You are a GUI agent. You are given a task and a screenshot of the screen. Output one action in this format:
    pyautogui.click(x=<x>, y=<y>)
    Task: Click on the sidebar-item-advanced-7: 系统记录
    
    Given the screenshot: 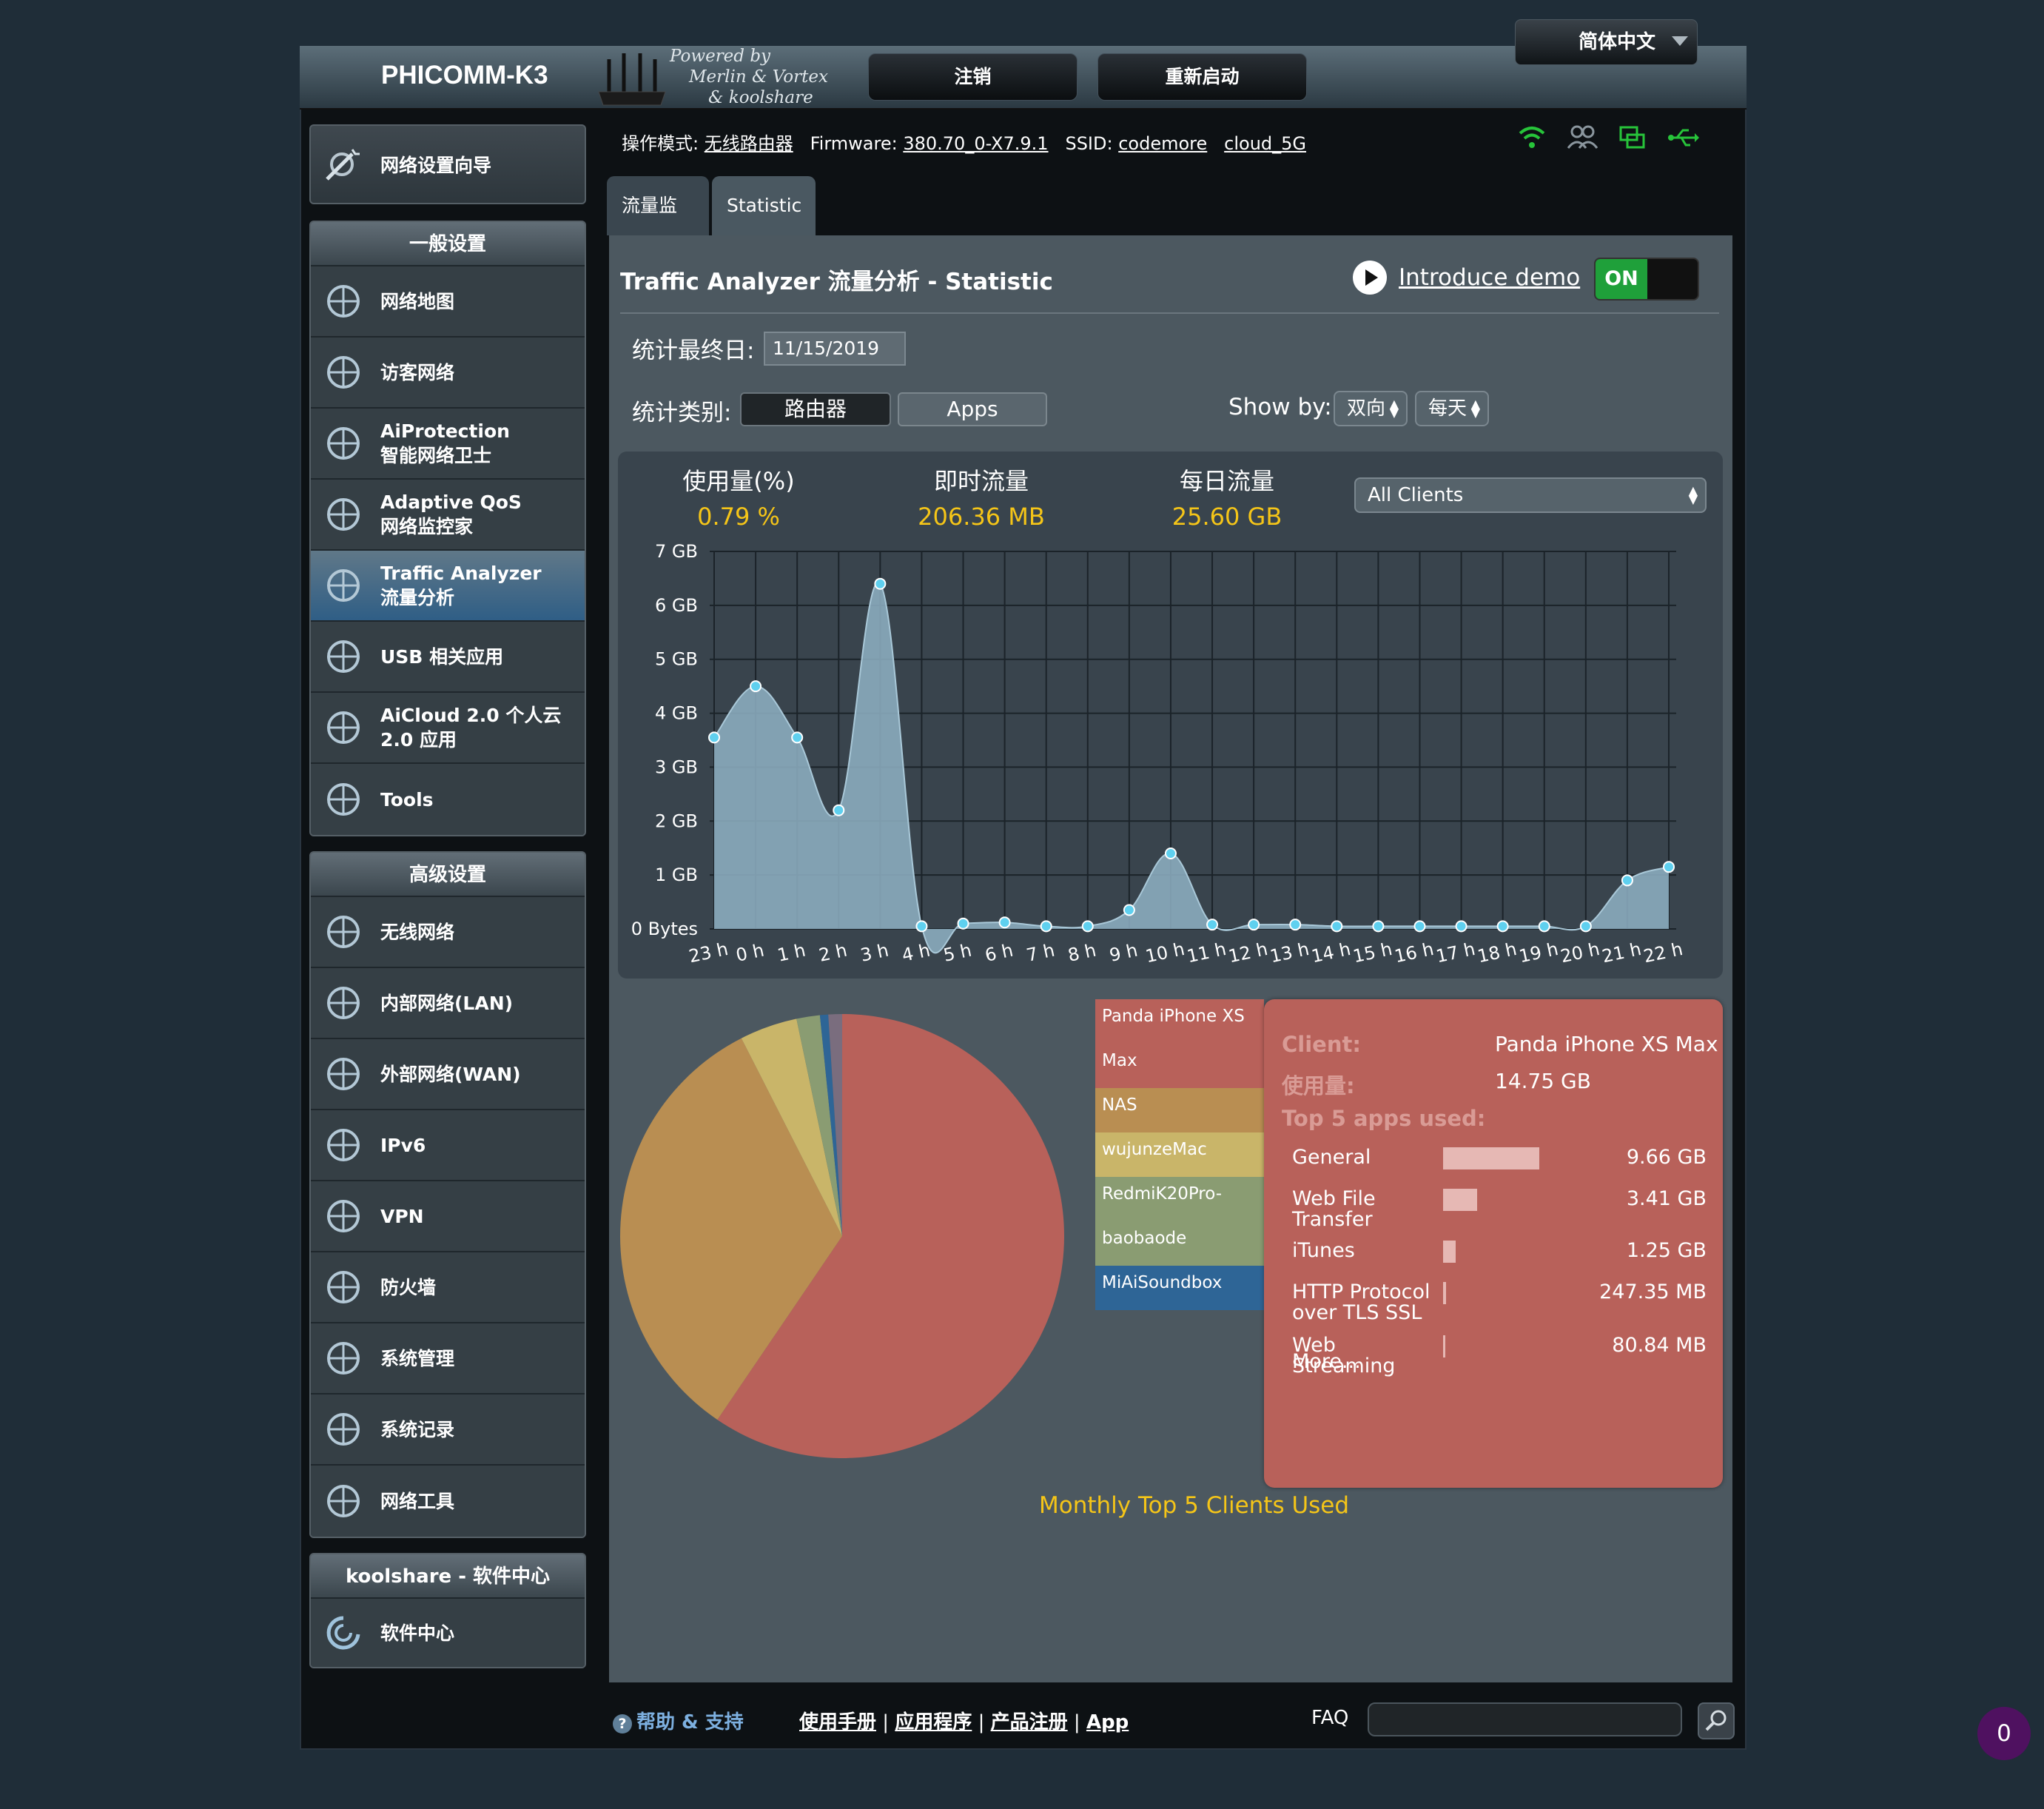 What is the action you would take?
    pyautogui.click(x=448, y=1430)
    